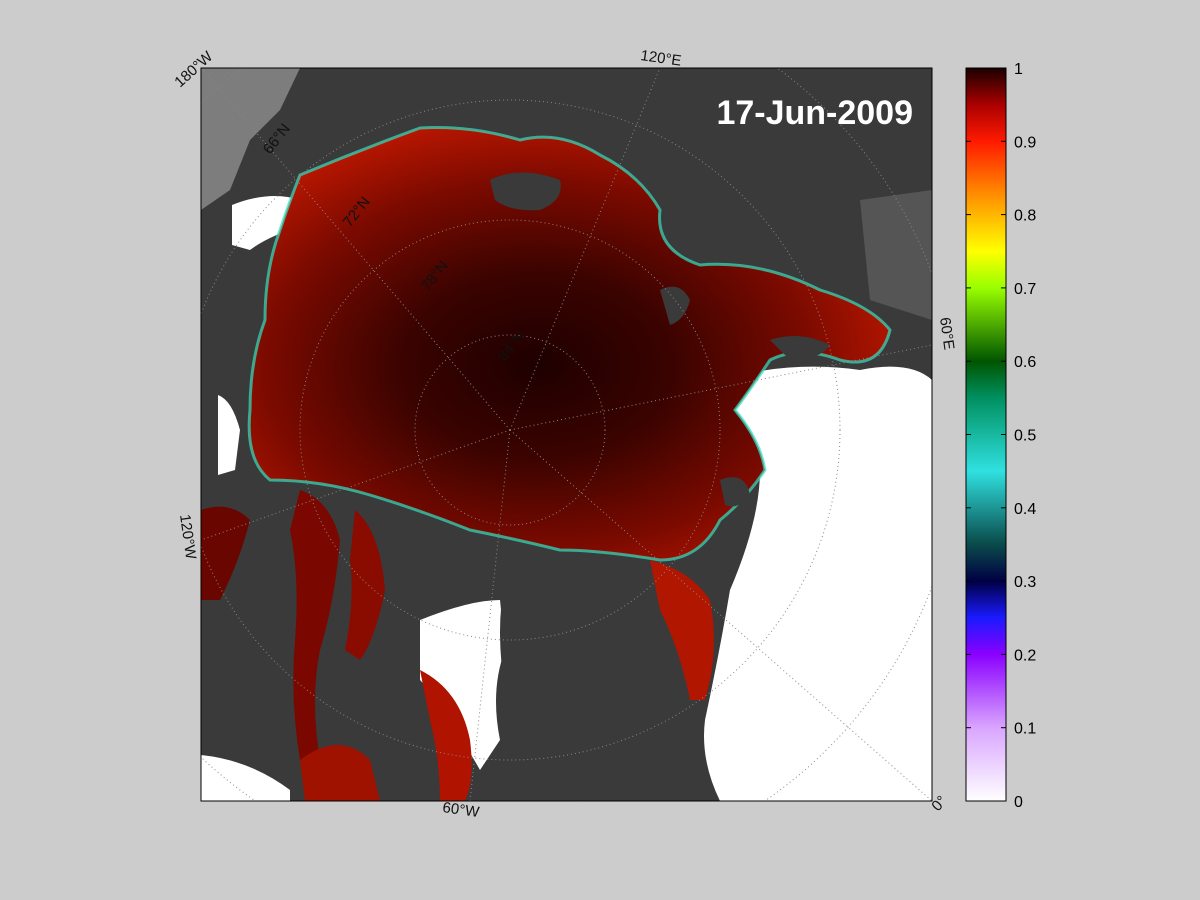 The image size is (1200, 900). What do you see at coordinates (591, 678) in the screenshot?
I see `greenland` at bounding box center [591, 678].